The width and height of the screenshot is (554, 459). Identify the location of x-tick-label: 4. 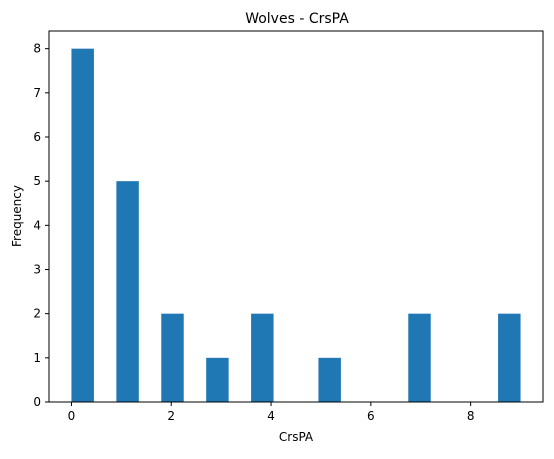
(271, 416).